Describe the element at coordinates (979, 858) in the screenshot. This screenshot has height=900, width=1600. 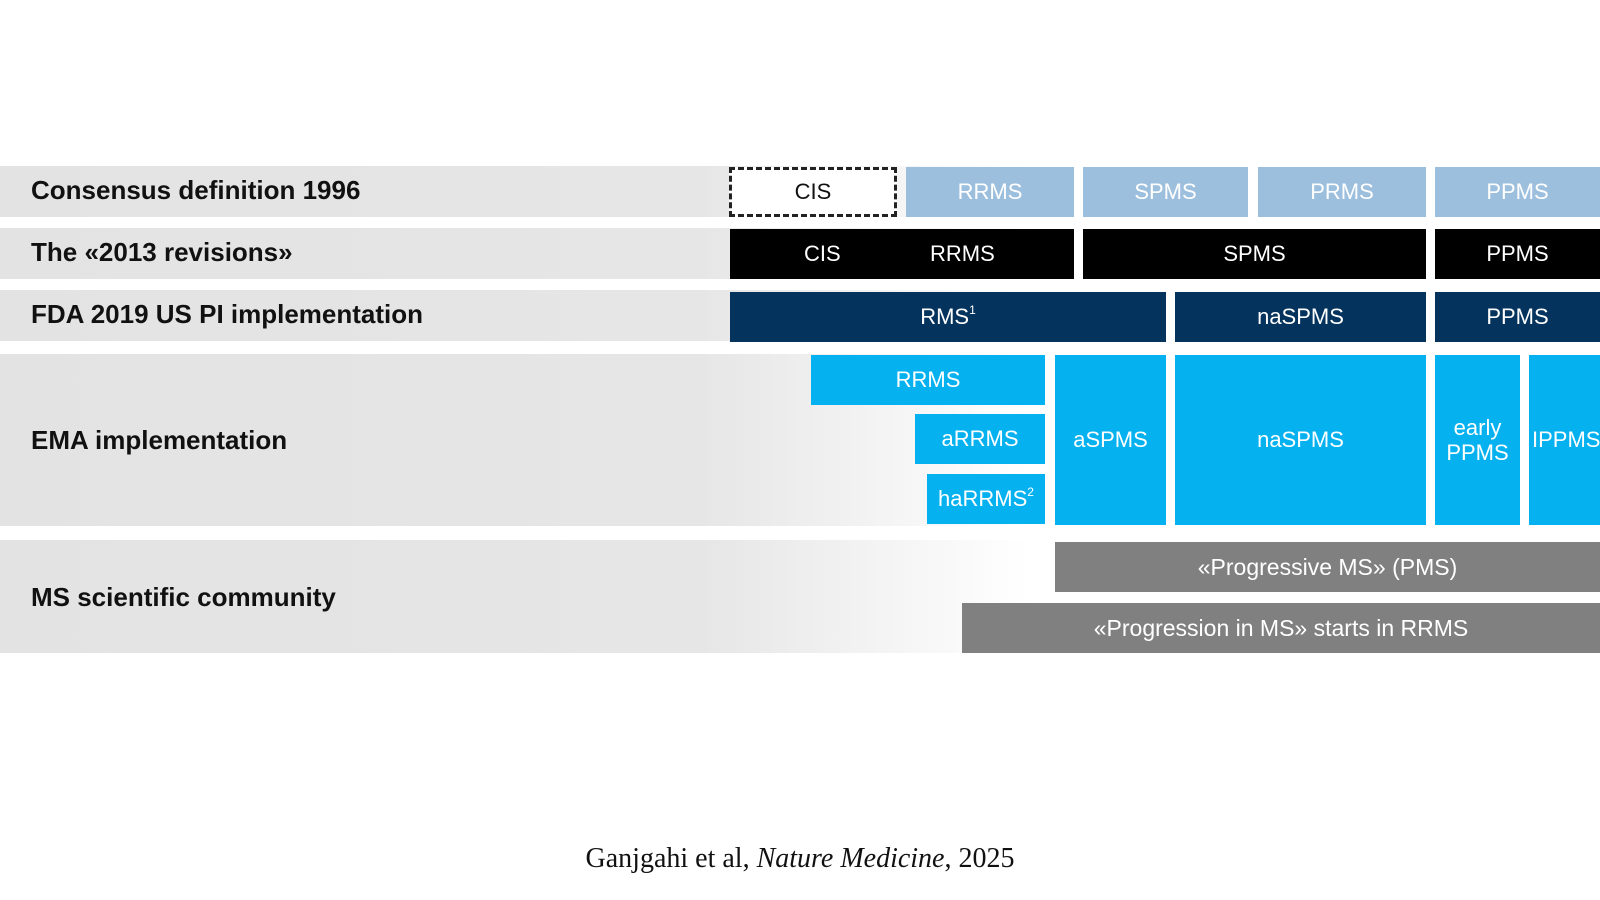
I see `citation-year: , 2025` at that location.